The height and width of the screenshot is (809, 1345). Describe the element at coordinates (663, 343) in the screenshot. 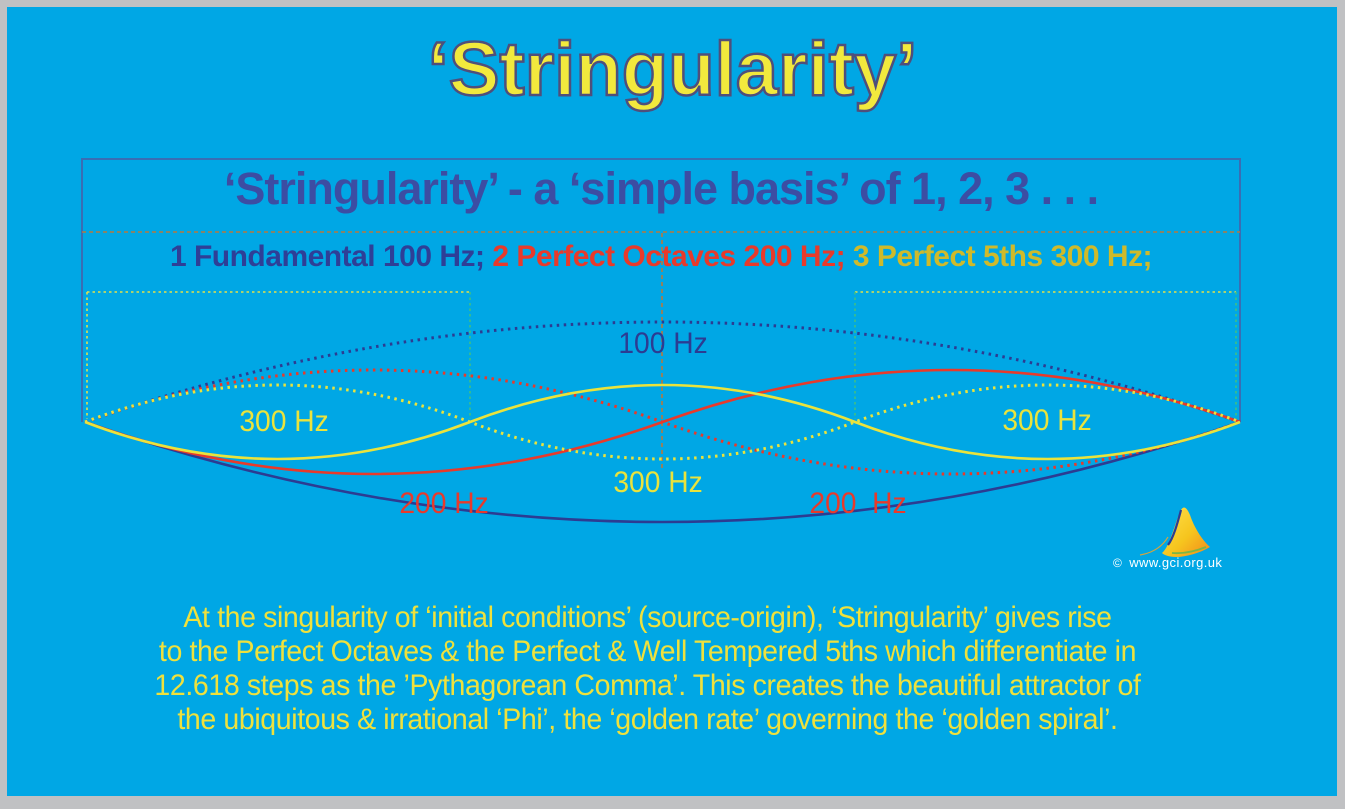

I see `label-100hz-center: 100 Hz` at that location.